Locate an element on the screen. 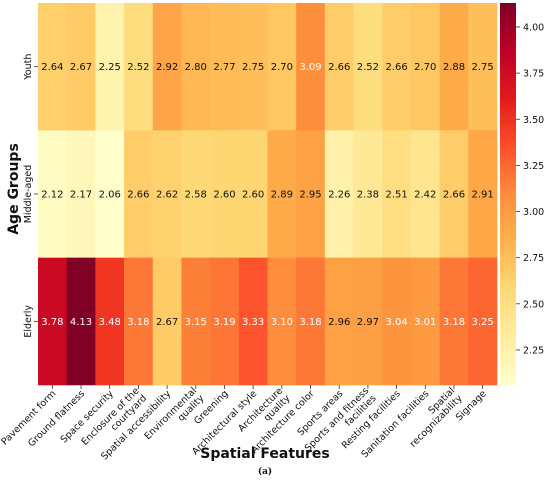  y-tick-label: Elderly is located at coordinates (28, 321).